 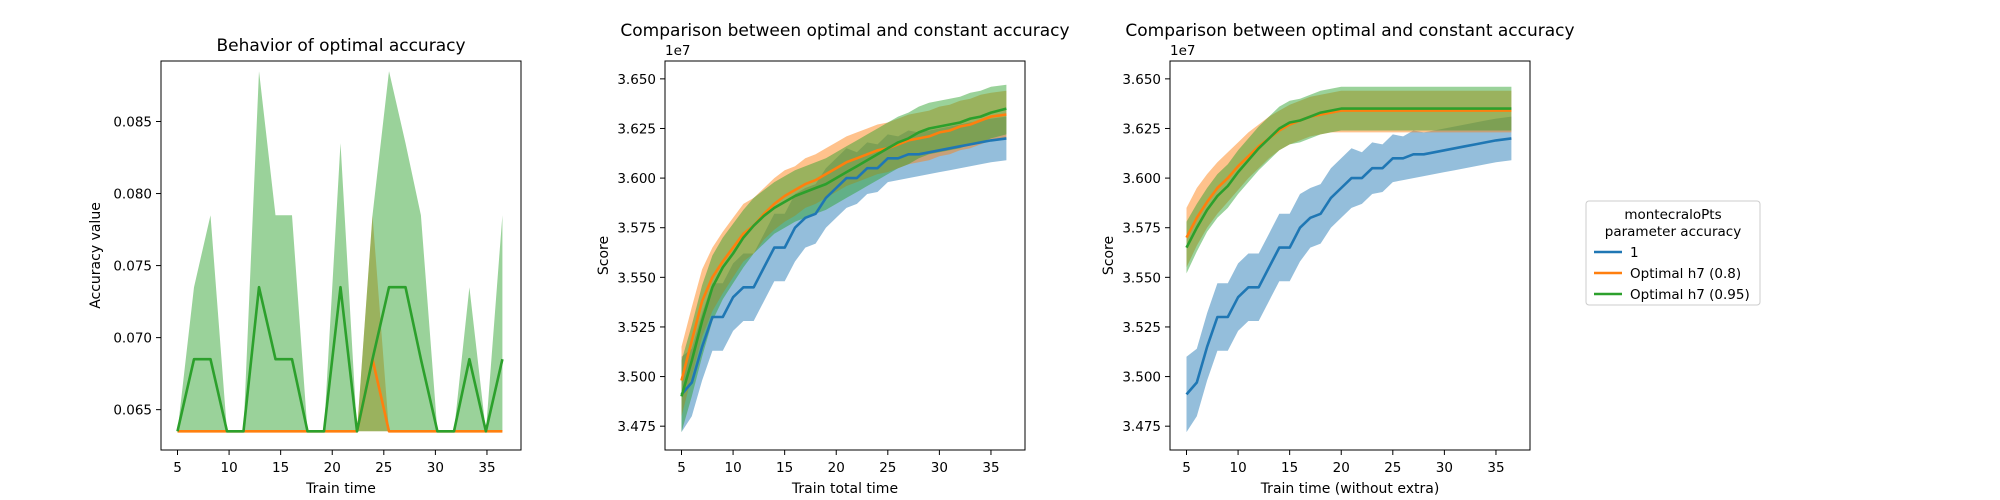 I want to click on x-axis-label: Train total time, so click(x=844, y=489).